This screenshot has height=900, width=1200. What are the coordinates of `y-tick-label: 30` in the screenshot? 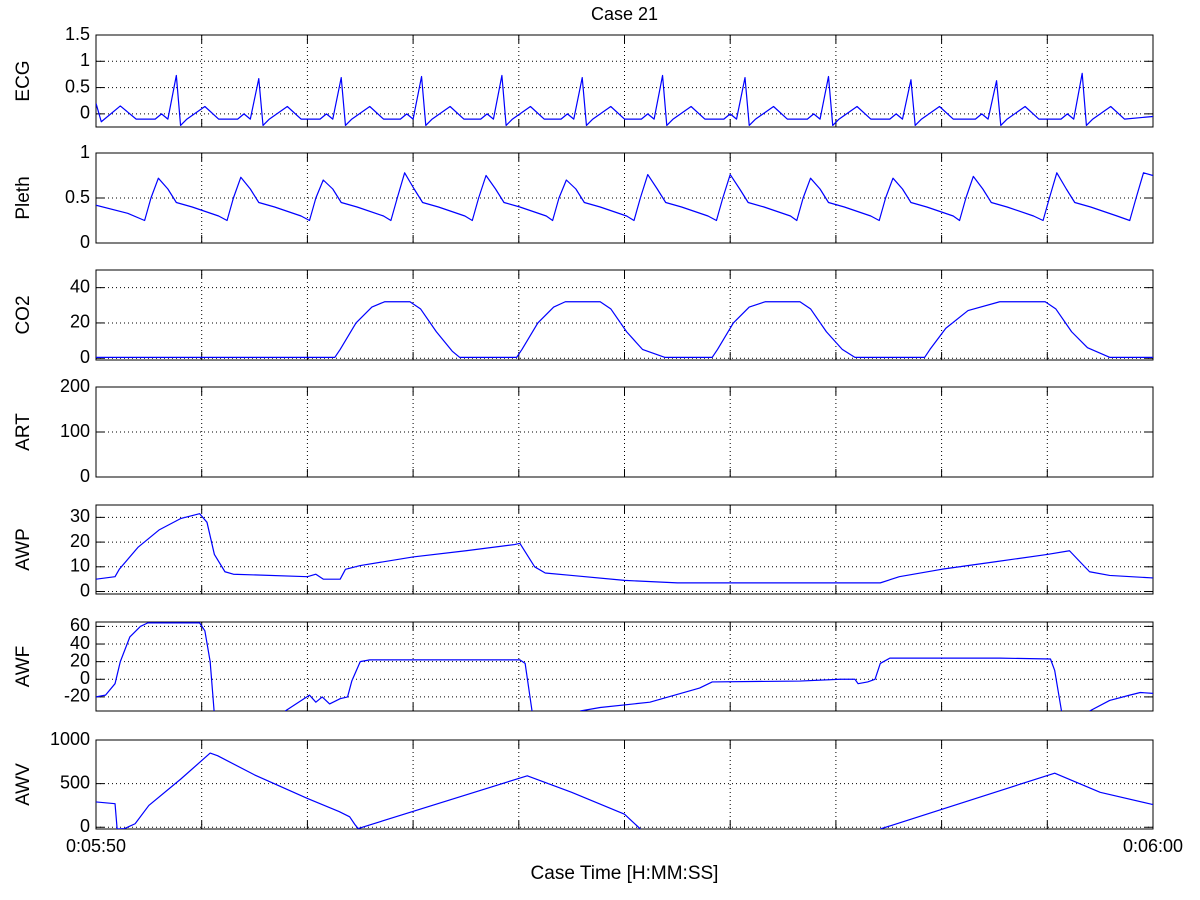 It's located at (80, 516).